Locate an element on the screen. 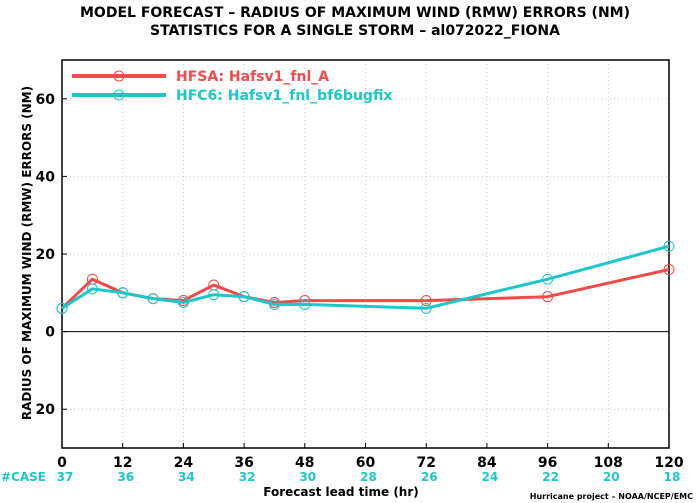  x-tick-label: 120 is located at coordinates (668, 463).